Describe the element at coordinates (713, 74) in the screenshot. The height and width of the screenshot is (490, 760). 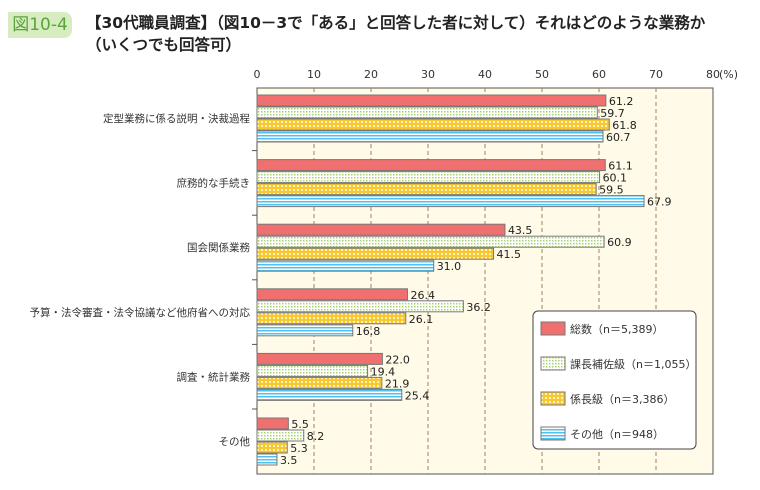
I see `x-tick-label: 80` at that location.